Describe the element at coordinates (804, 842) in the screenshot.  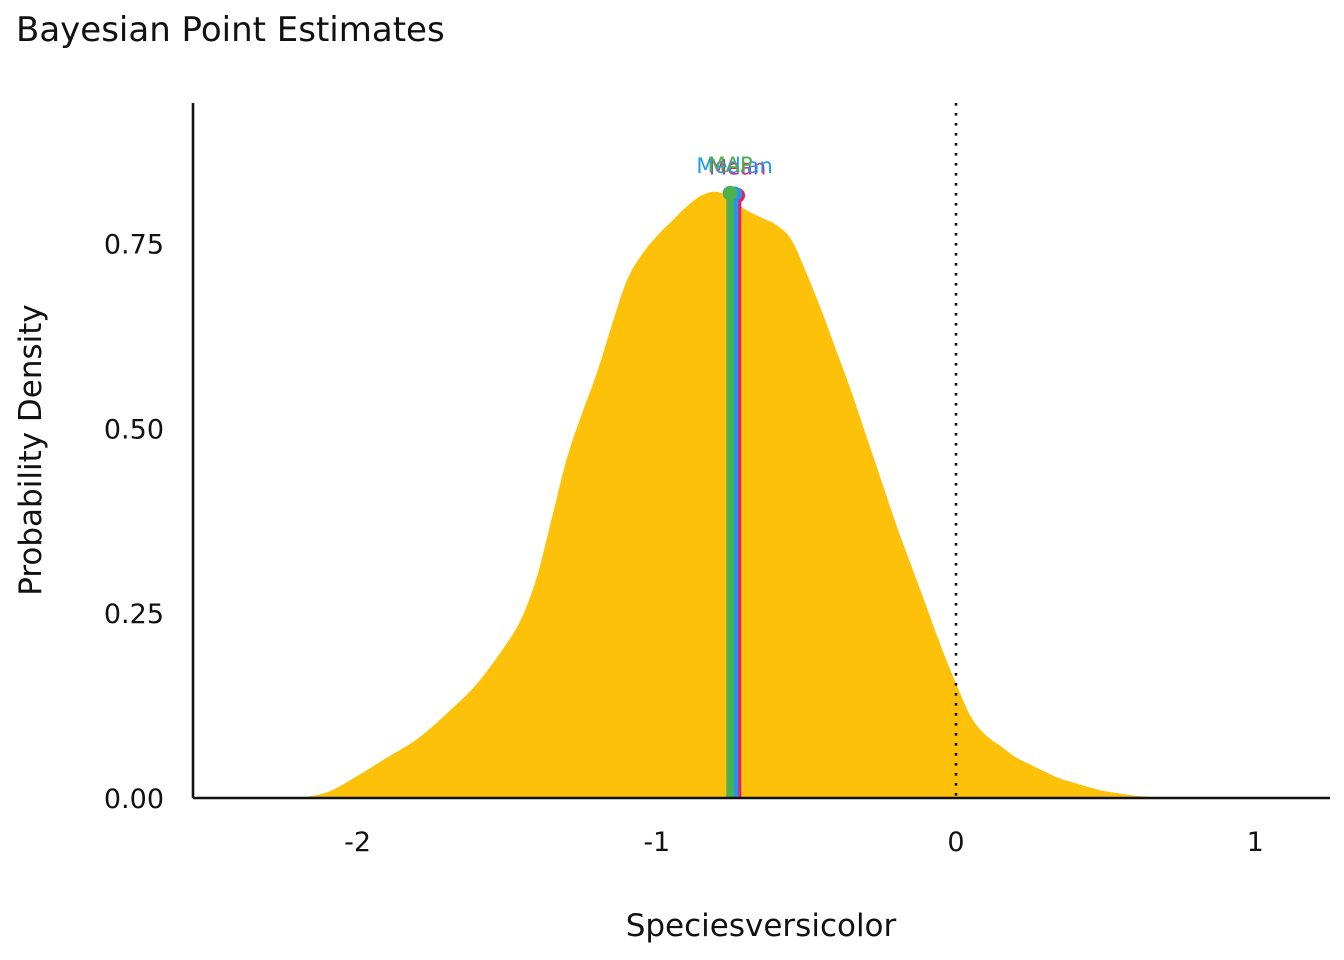
I see `x-axis-ticks: -2 -1 0 1` at that location.